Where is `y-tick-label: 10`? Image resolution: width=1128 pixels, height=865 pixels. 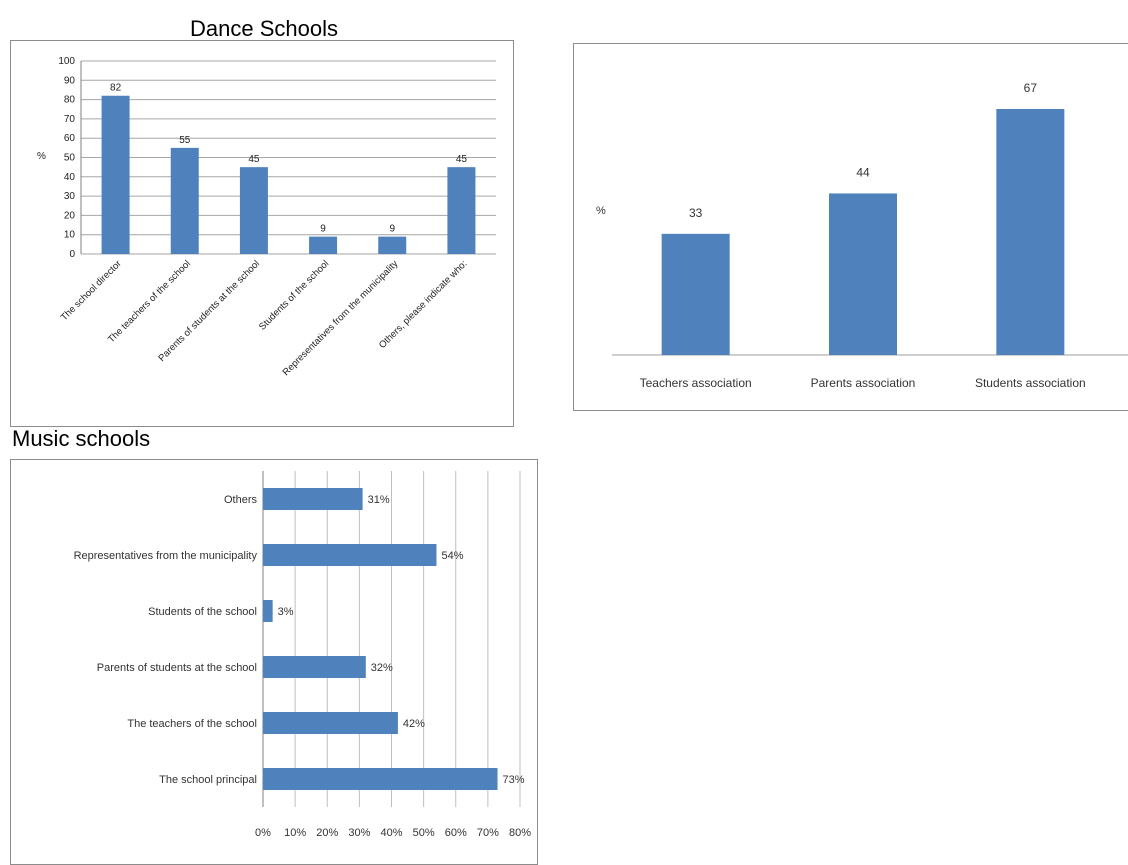 y-tick-label: 10 is located at coordinates (70, 235).